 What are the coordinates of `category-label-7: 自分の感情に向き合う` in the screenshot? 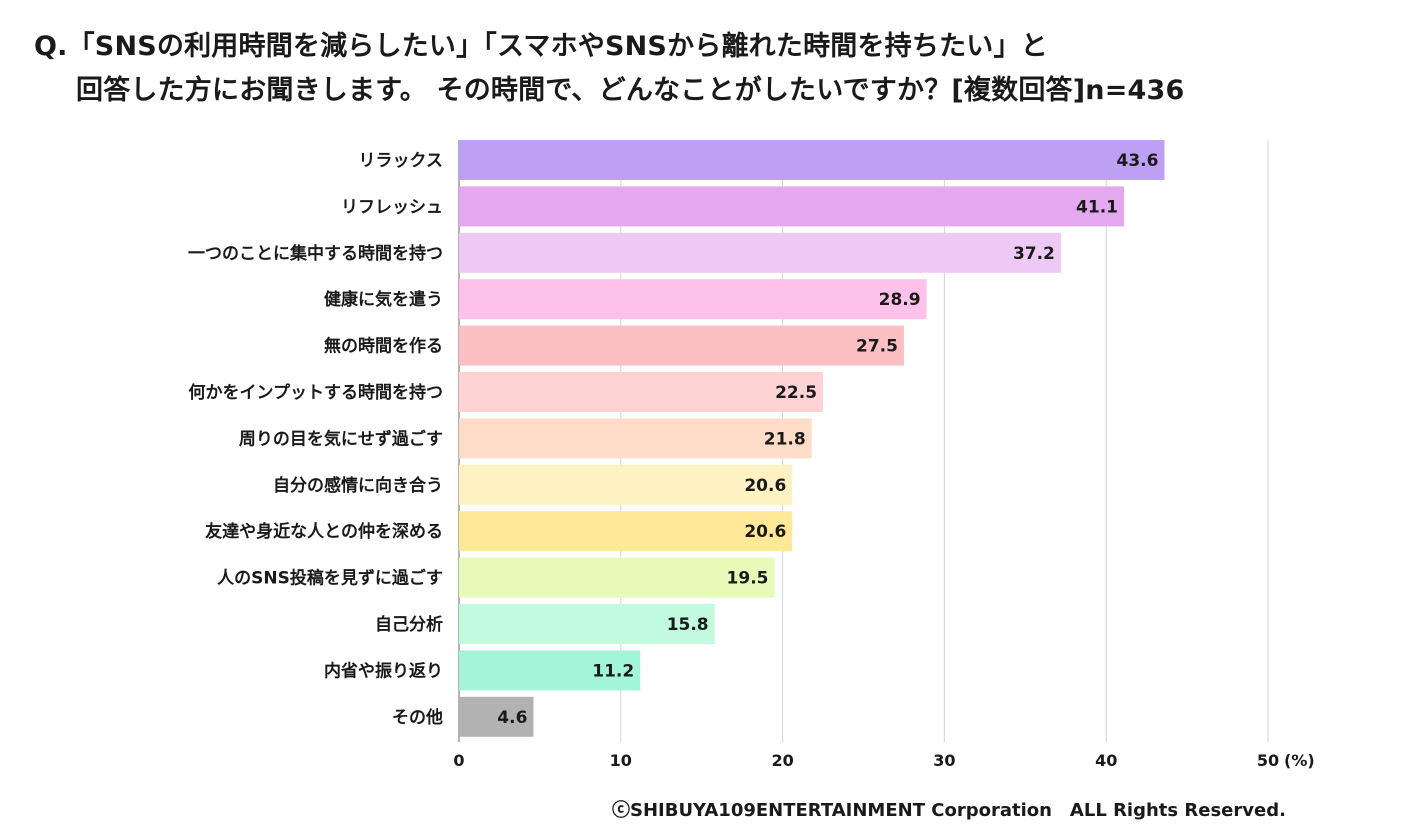 It's located at (358, 485).